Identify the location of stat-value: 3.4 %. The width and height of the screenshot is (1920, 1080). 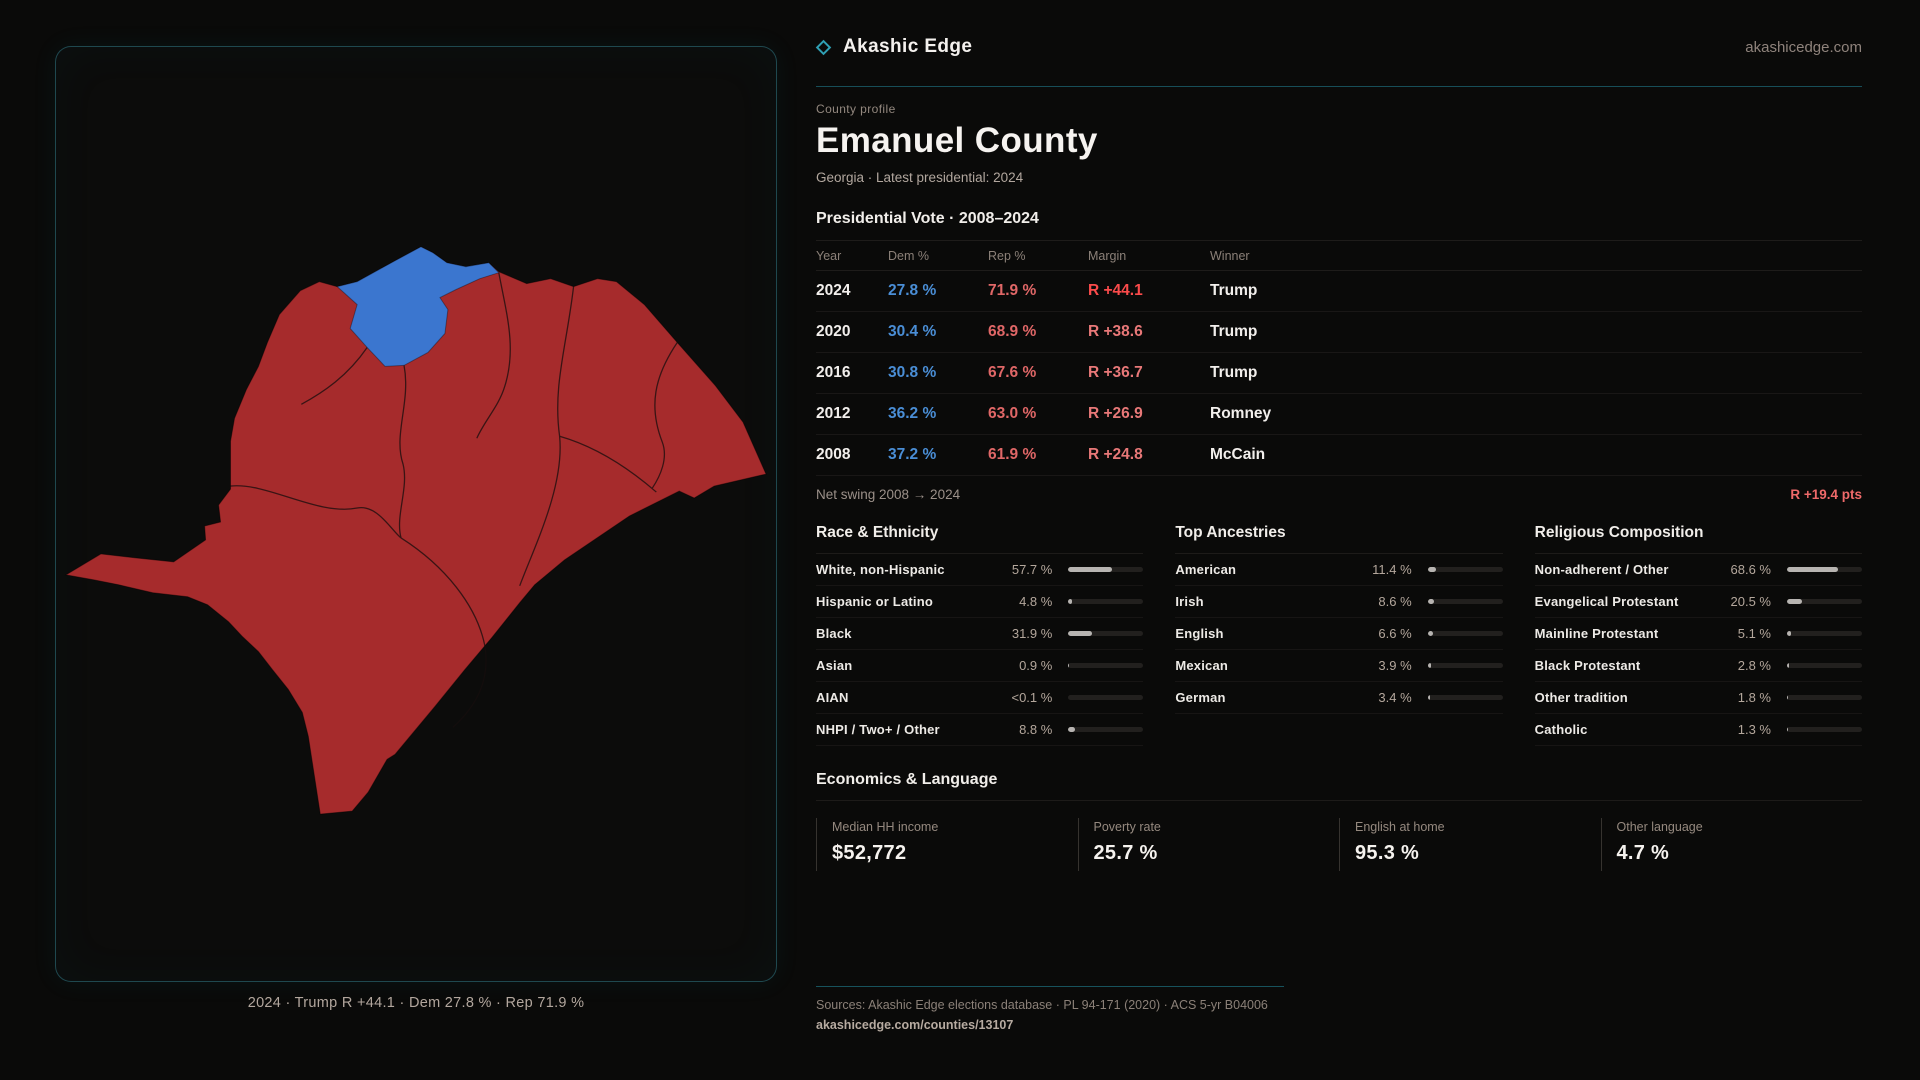
(1395, 697).